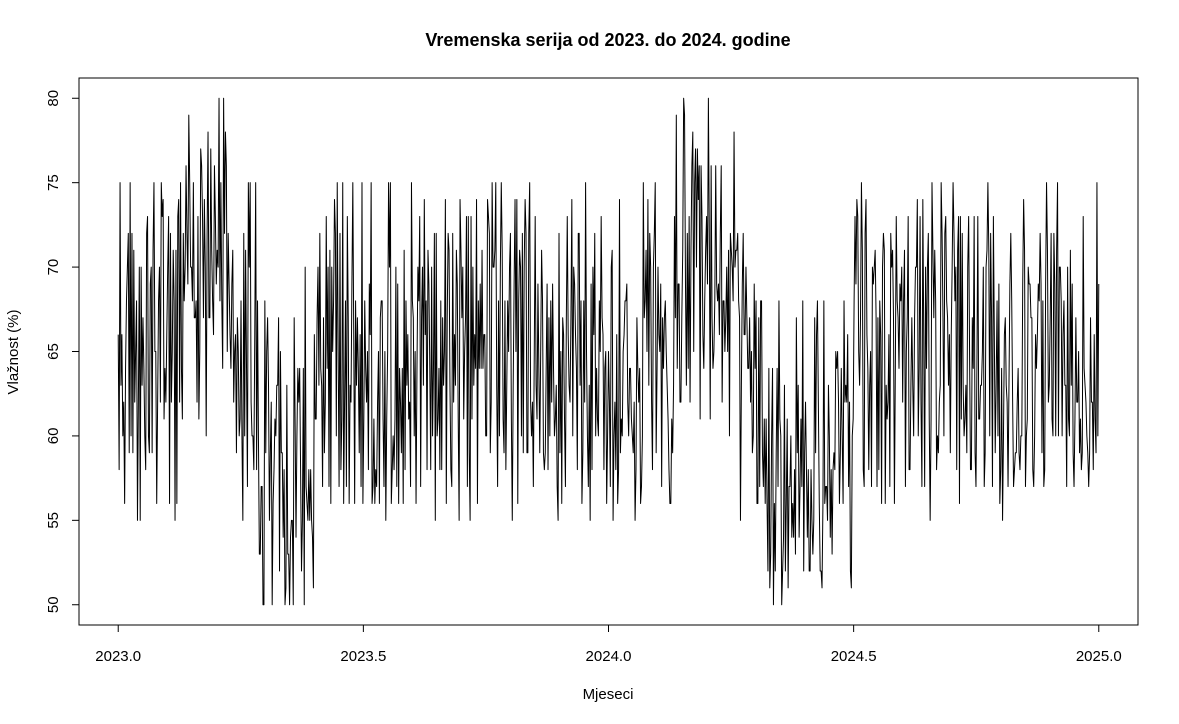  I want to click on x-tick-label: 2024.5, so click(854, 656).